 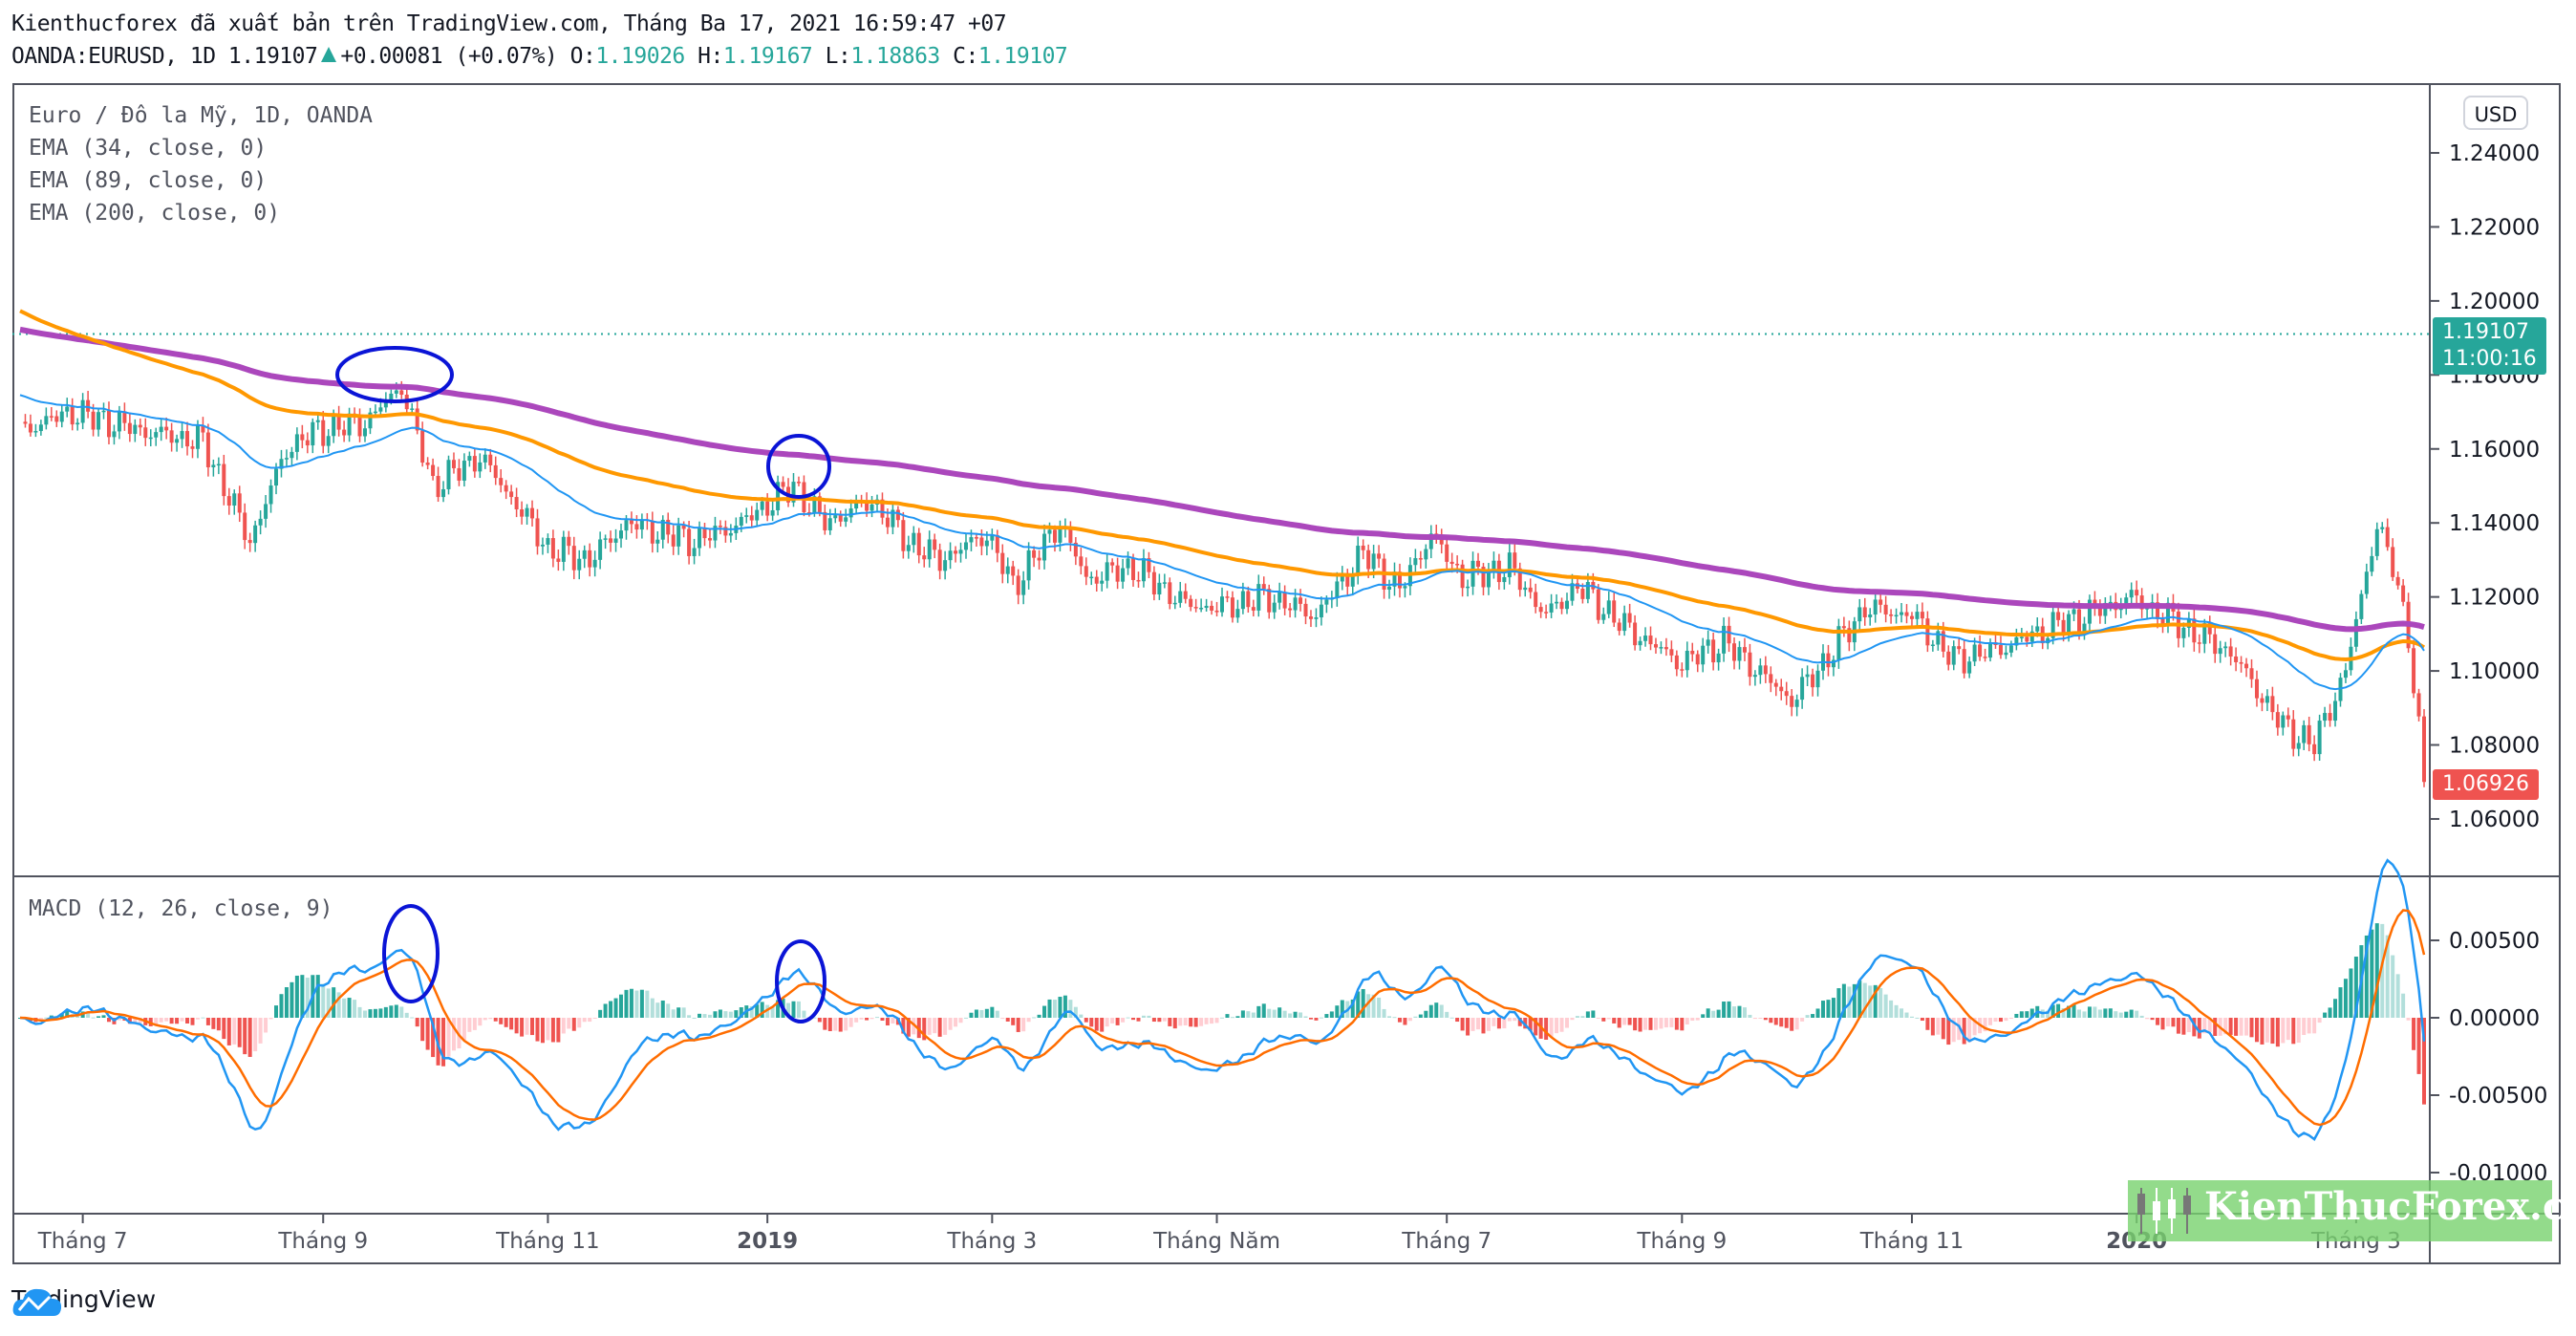 What do you see at coordinates (181, 908) in the screenshot?
I see `legend-macd: MACD (12, 26, close, 9)` at bounding box center [181, 908].